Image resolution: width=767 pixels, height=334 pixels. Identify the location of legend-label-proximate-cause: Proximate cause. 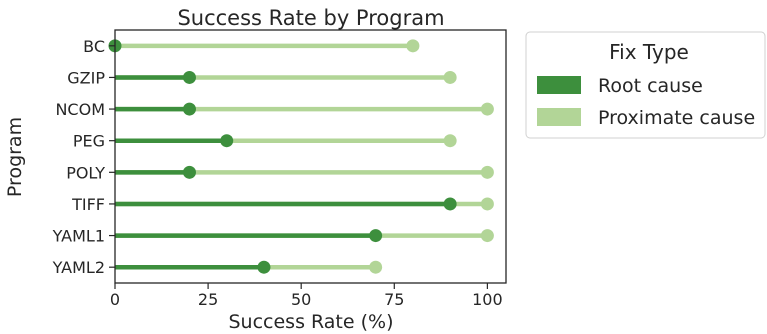
(676, 118).